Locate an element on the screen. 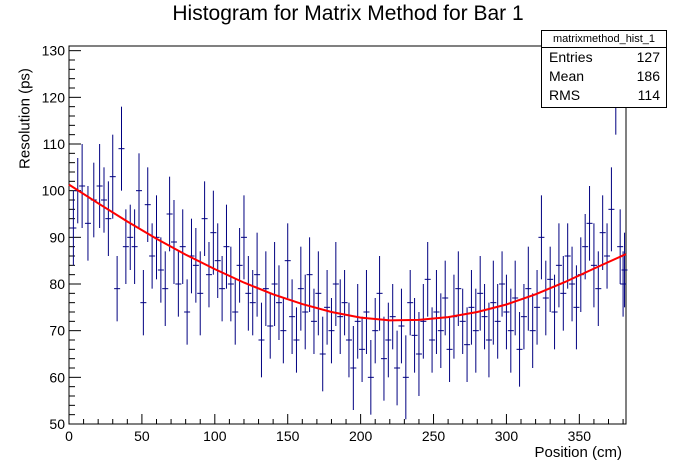 This screenshot has height=472, width=696. stats-rms-value: 114 is located at coordinates (648, 95).